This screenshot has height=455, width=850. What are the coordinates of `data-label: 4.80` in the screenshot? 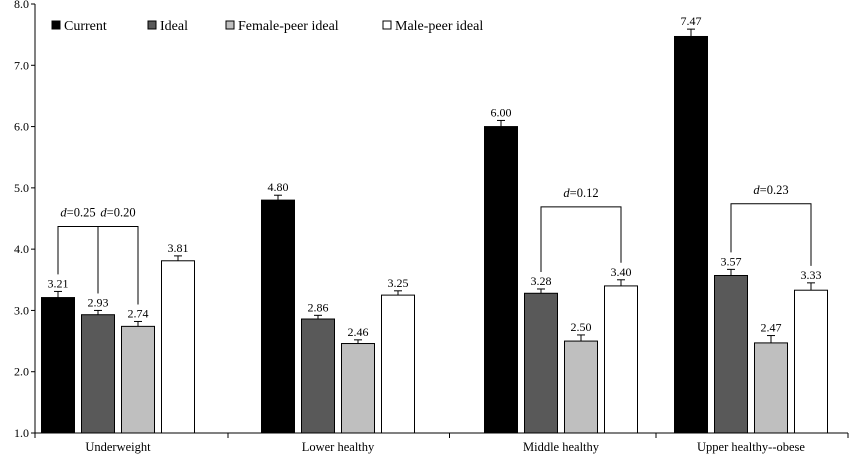 It's located at (278, 187).